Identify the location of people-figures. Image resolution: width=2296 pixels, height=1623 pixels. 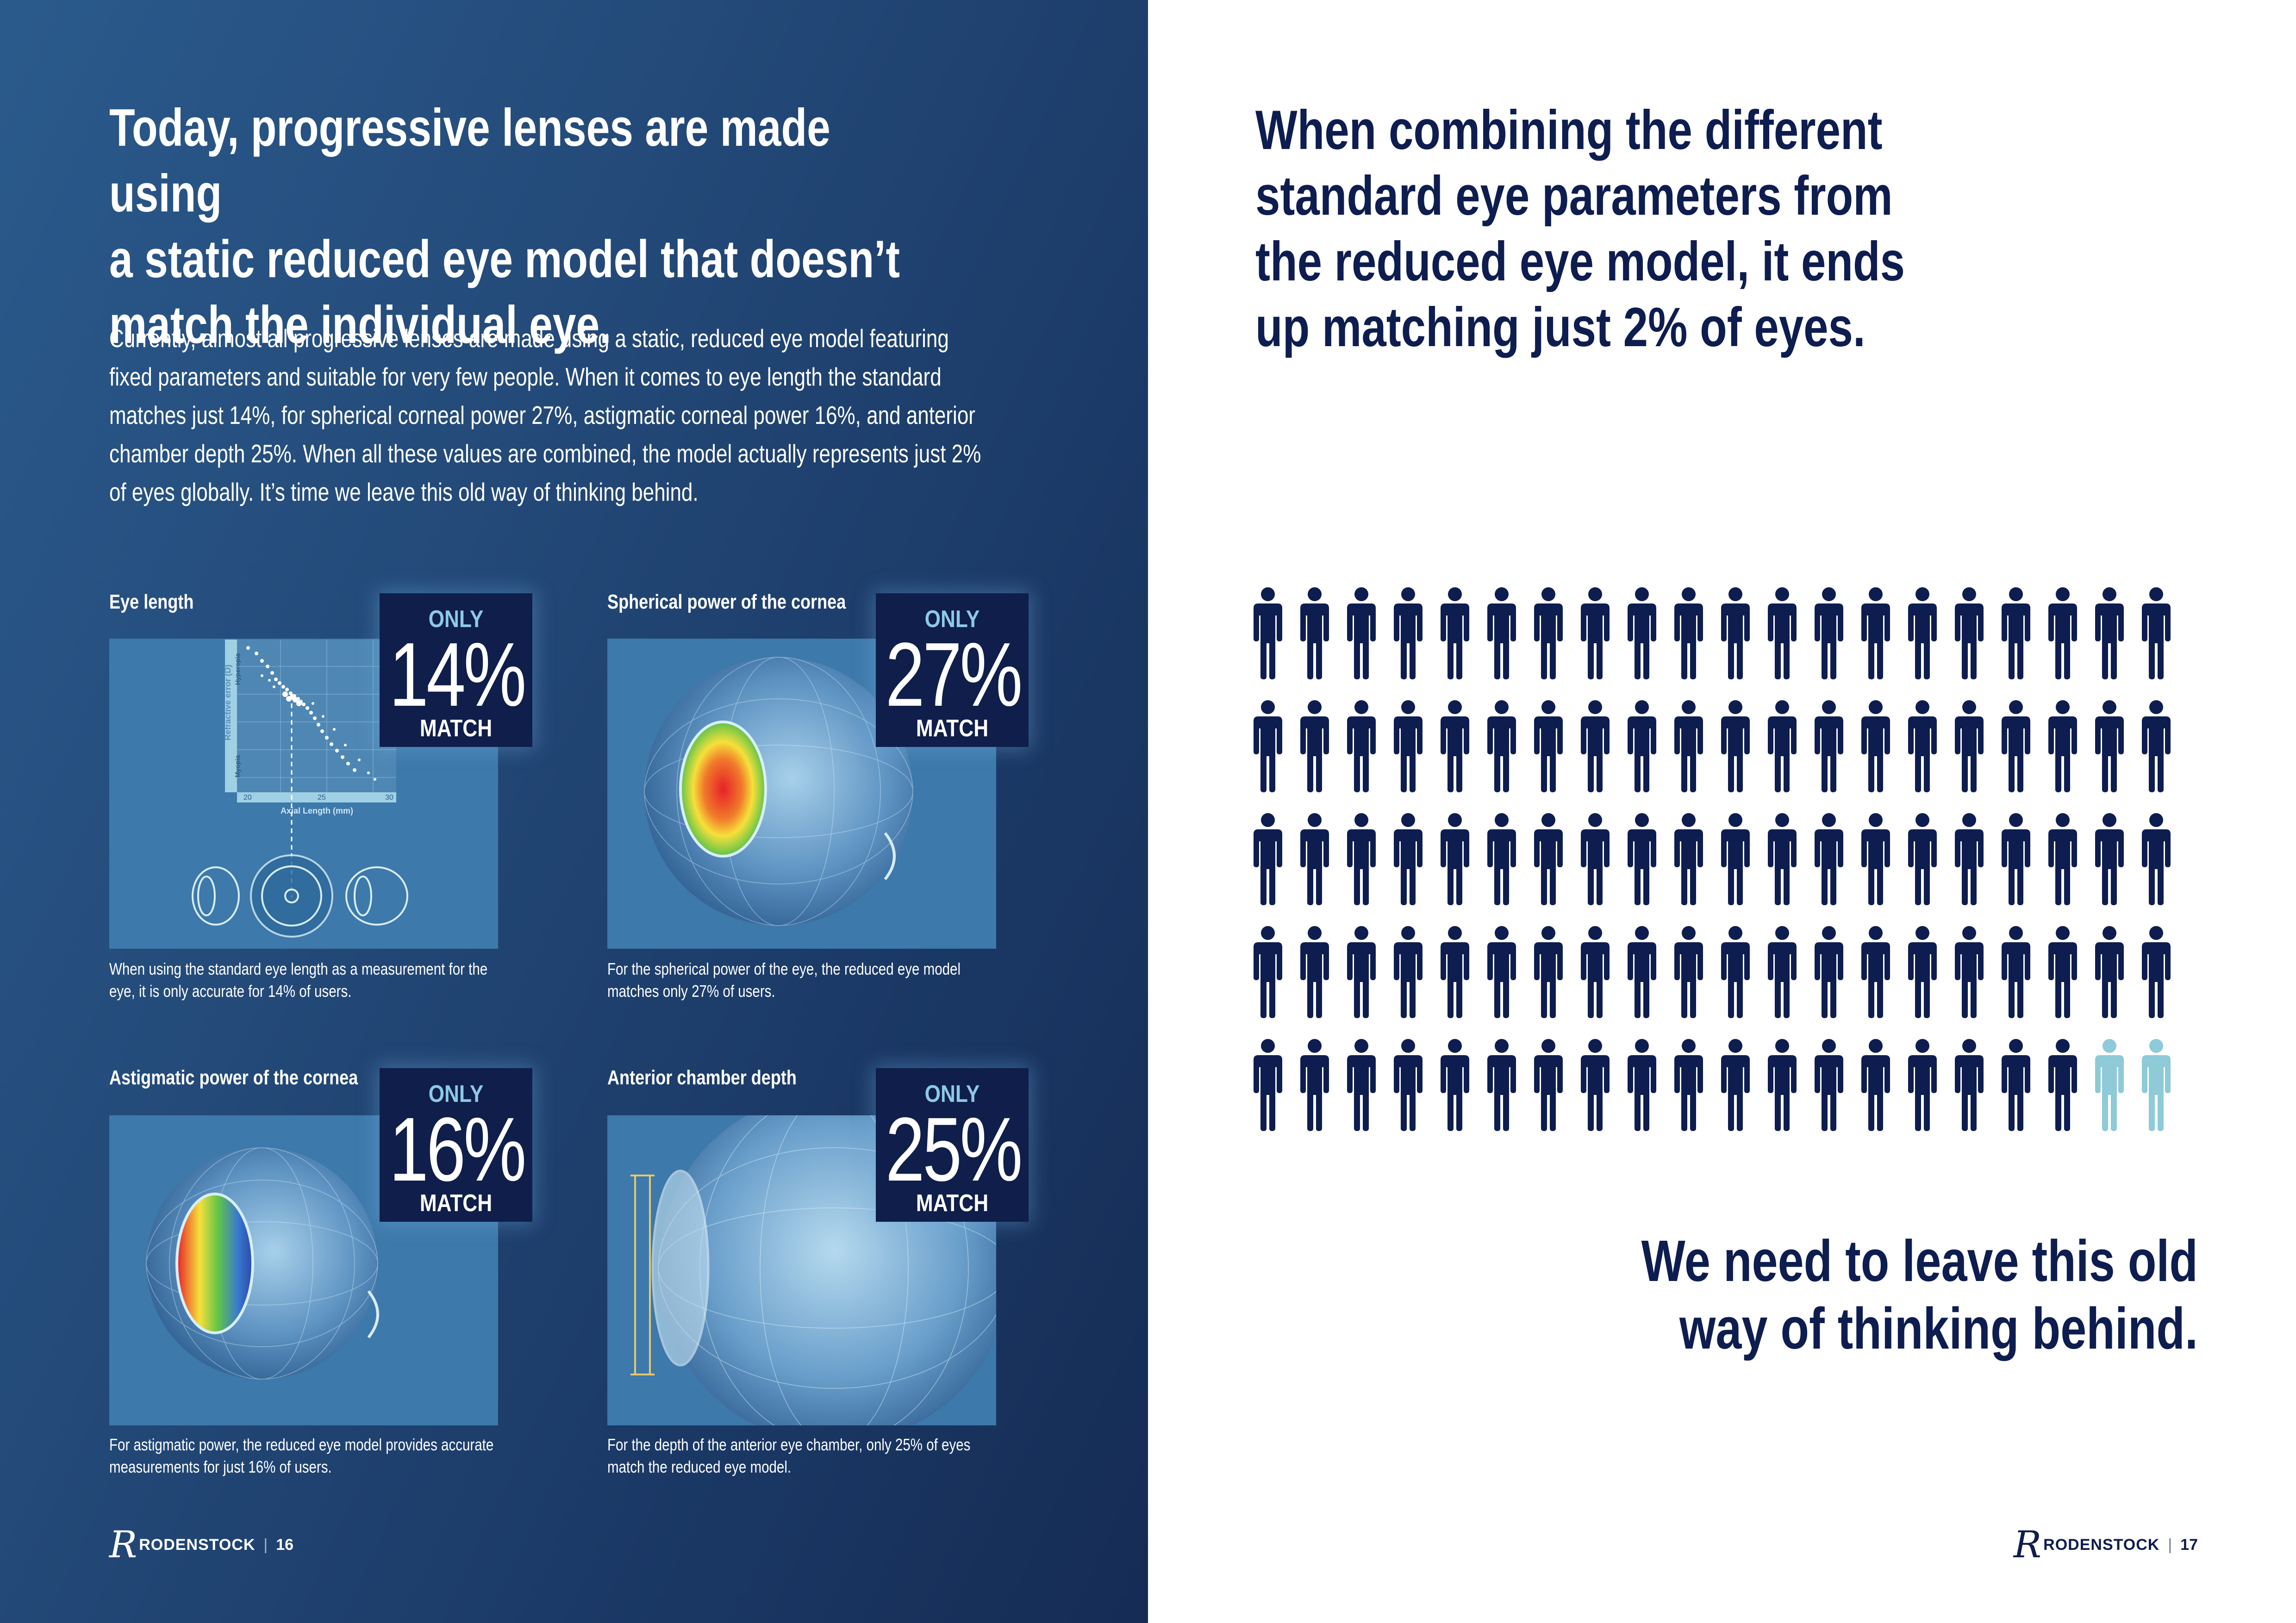
(1712, 859).